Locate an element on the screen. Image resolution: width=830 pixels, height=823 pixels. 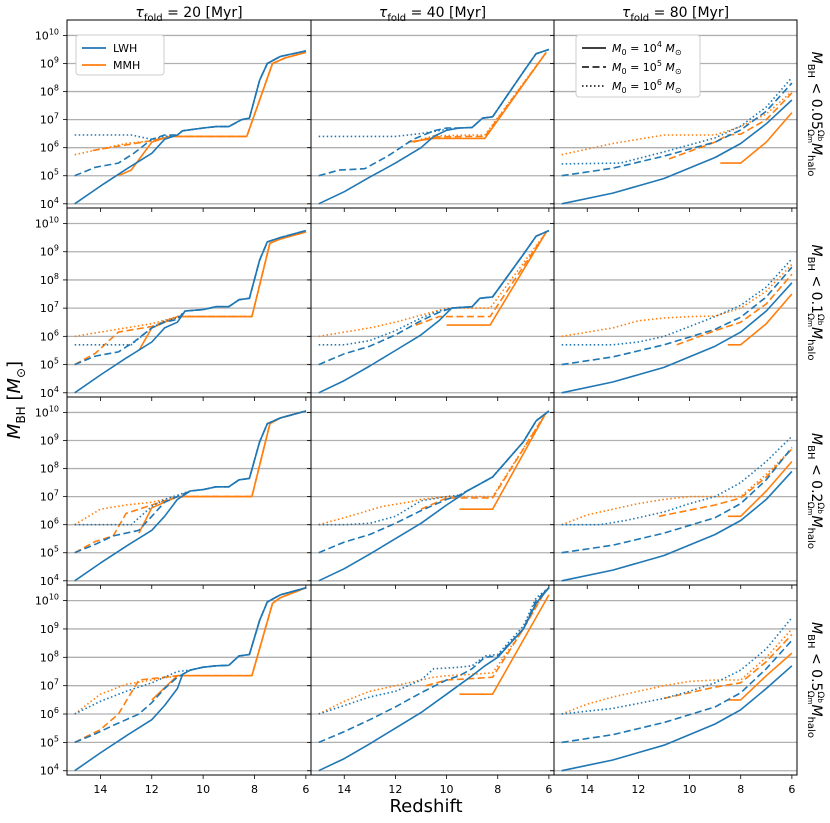
row-title-text: MBH < 0.05ΩbΩmMhalo is located at coordinates (815, 114).